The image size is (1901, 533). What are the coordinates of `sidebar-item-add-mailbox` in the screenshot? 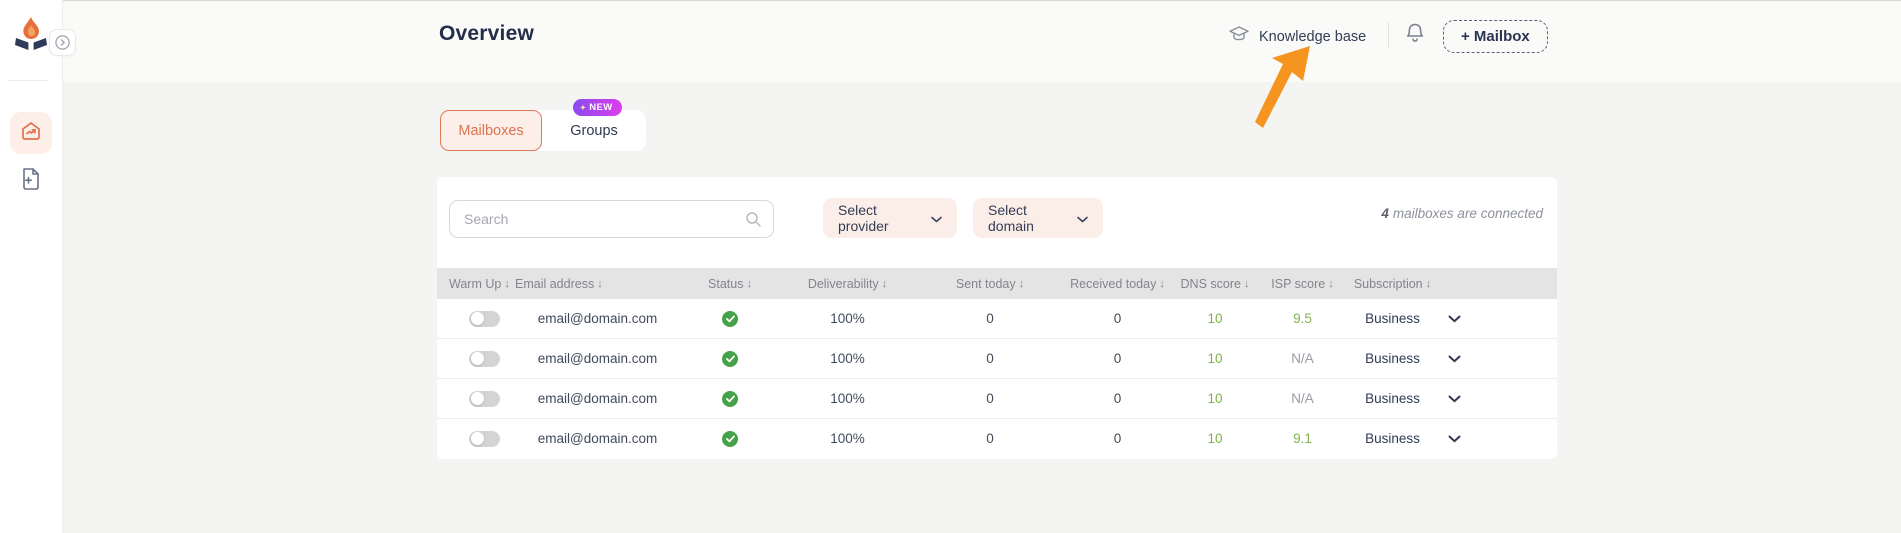 It's located at (31, 181).